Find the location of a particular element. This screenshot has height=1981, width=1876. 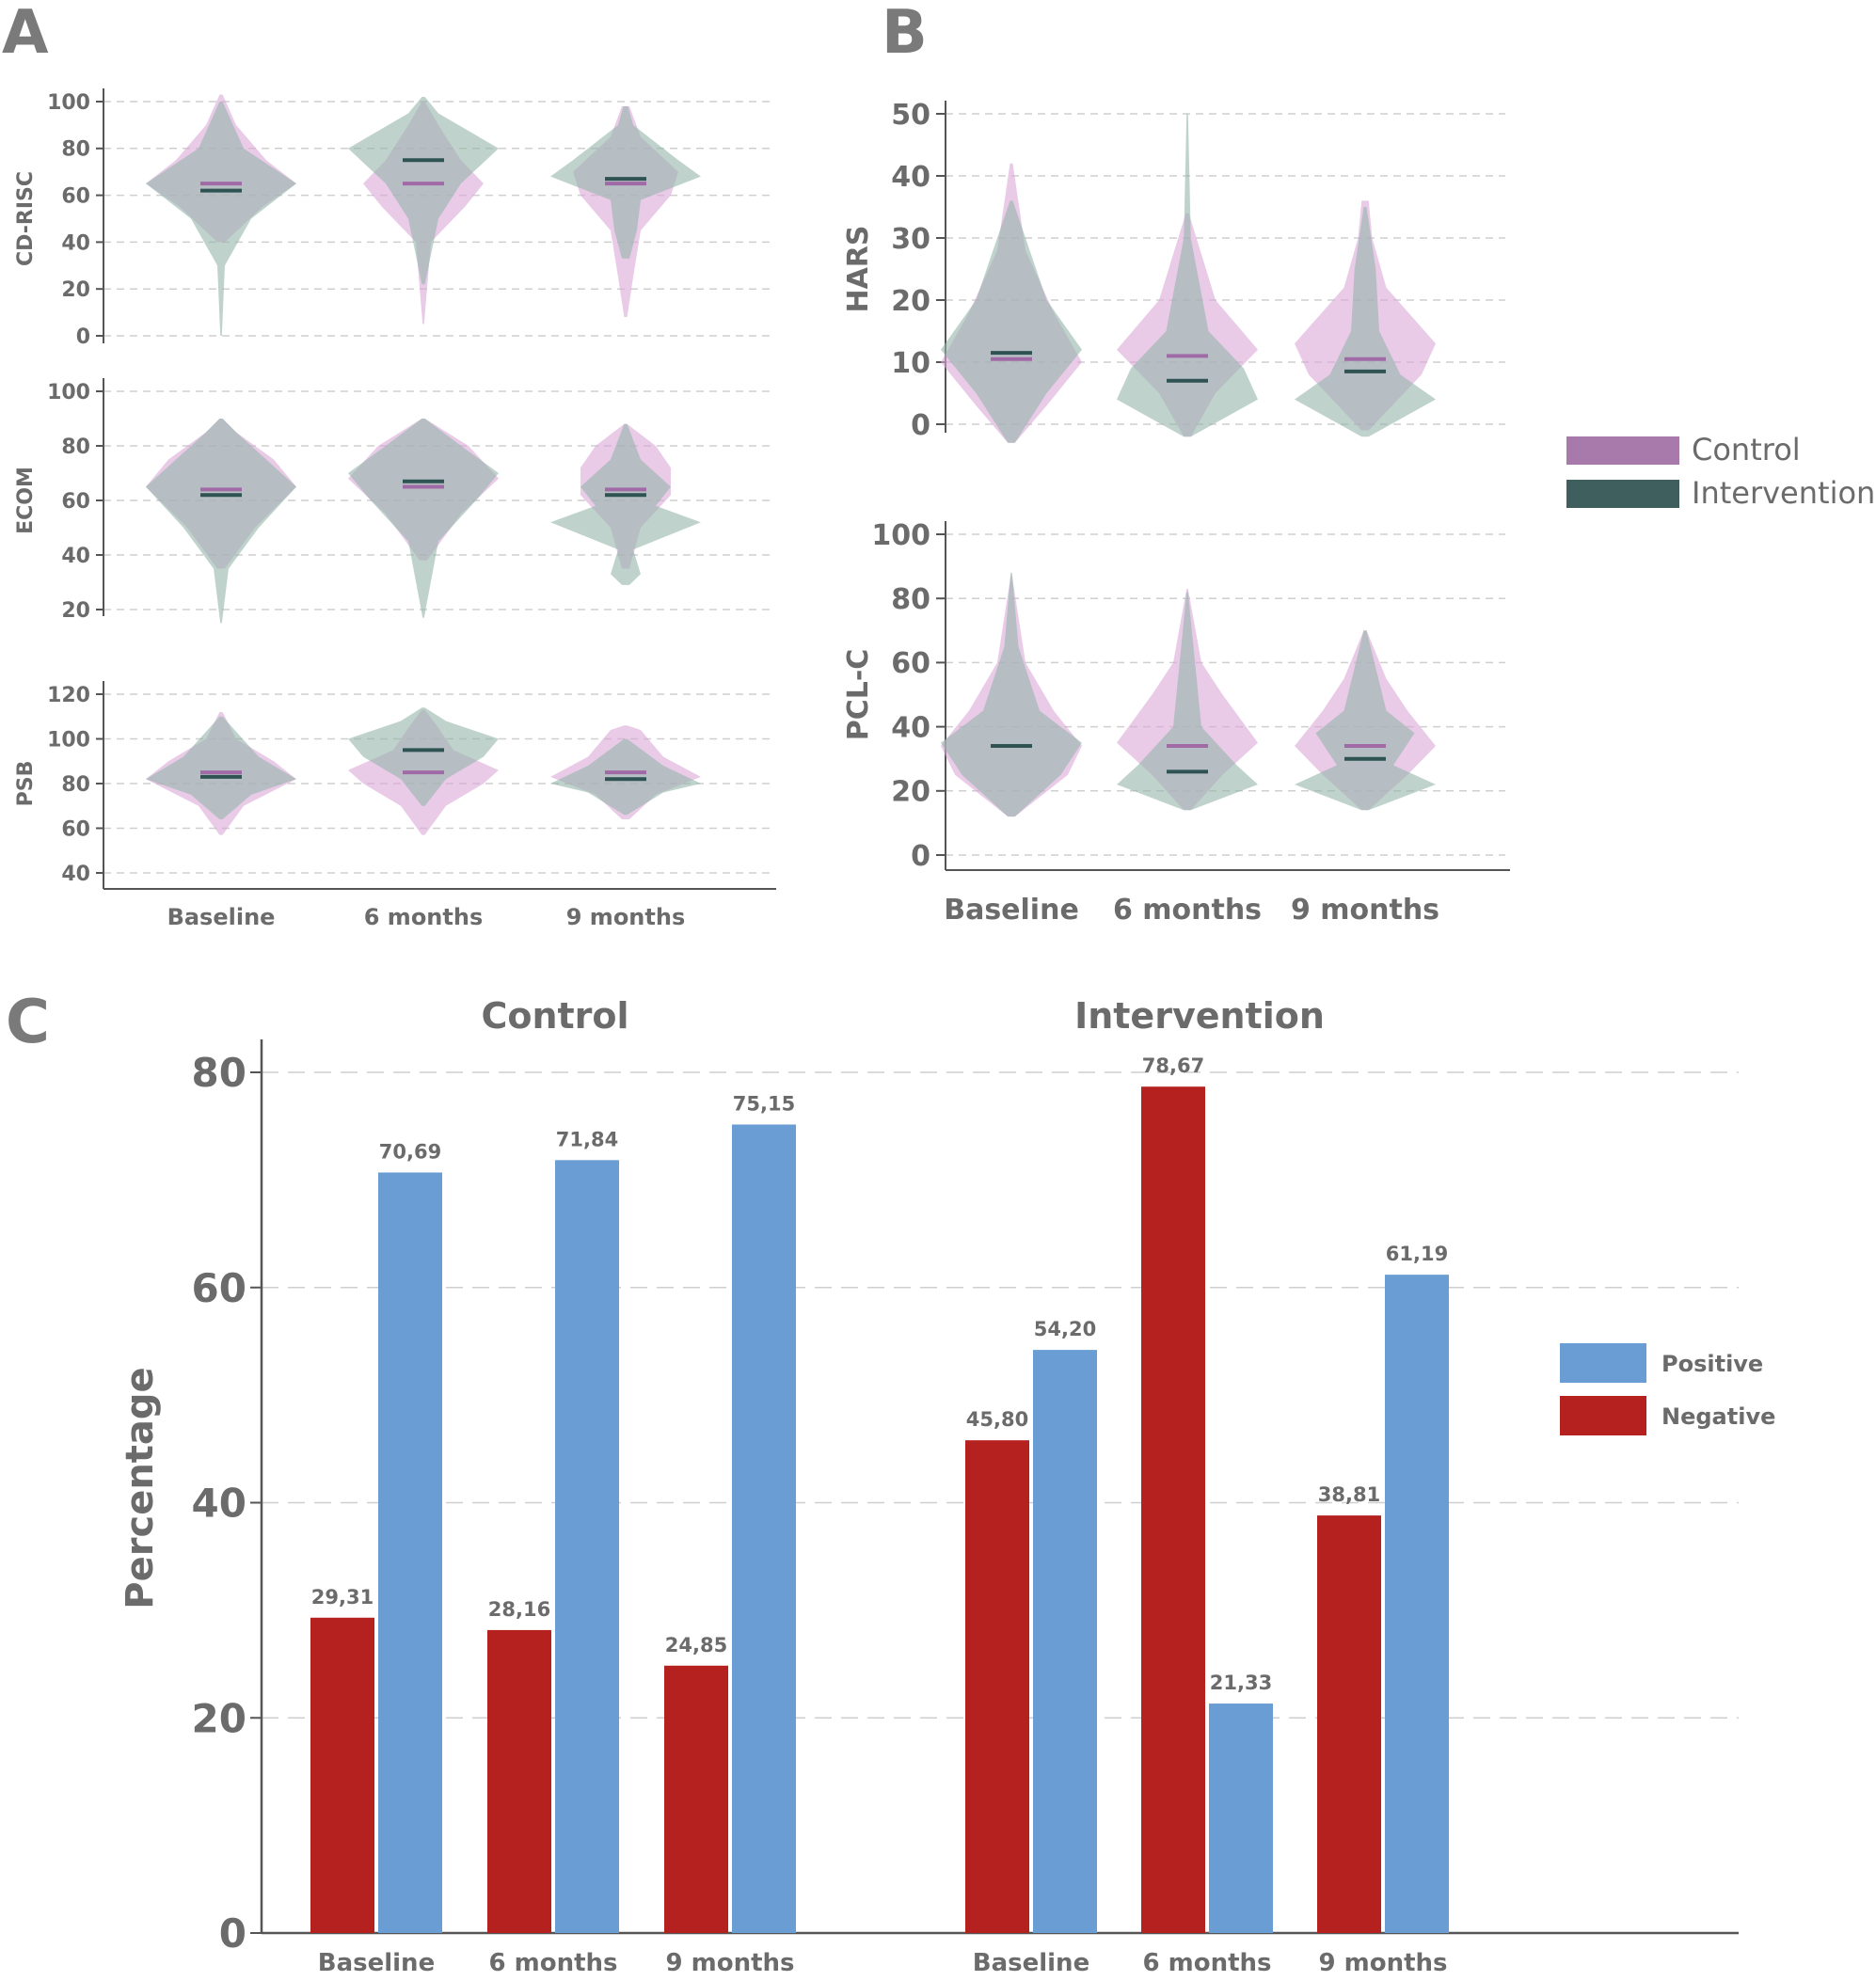

panel-label-c: C is located at coordinates (28, 1023).